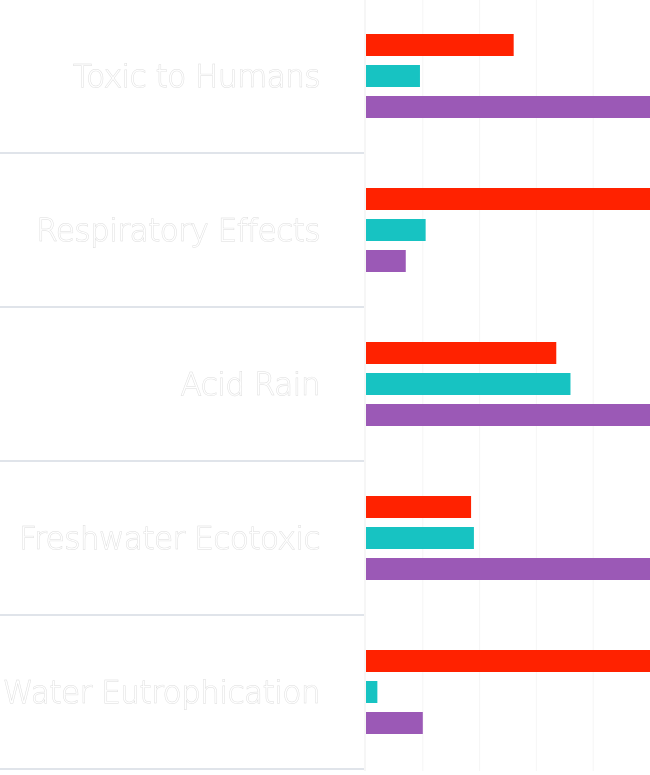 The height and width of the screenshot is (775, 650). I want to click on category-label: Toxic to Humans, so click(196, 77).